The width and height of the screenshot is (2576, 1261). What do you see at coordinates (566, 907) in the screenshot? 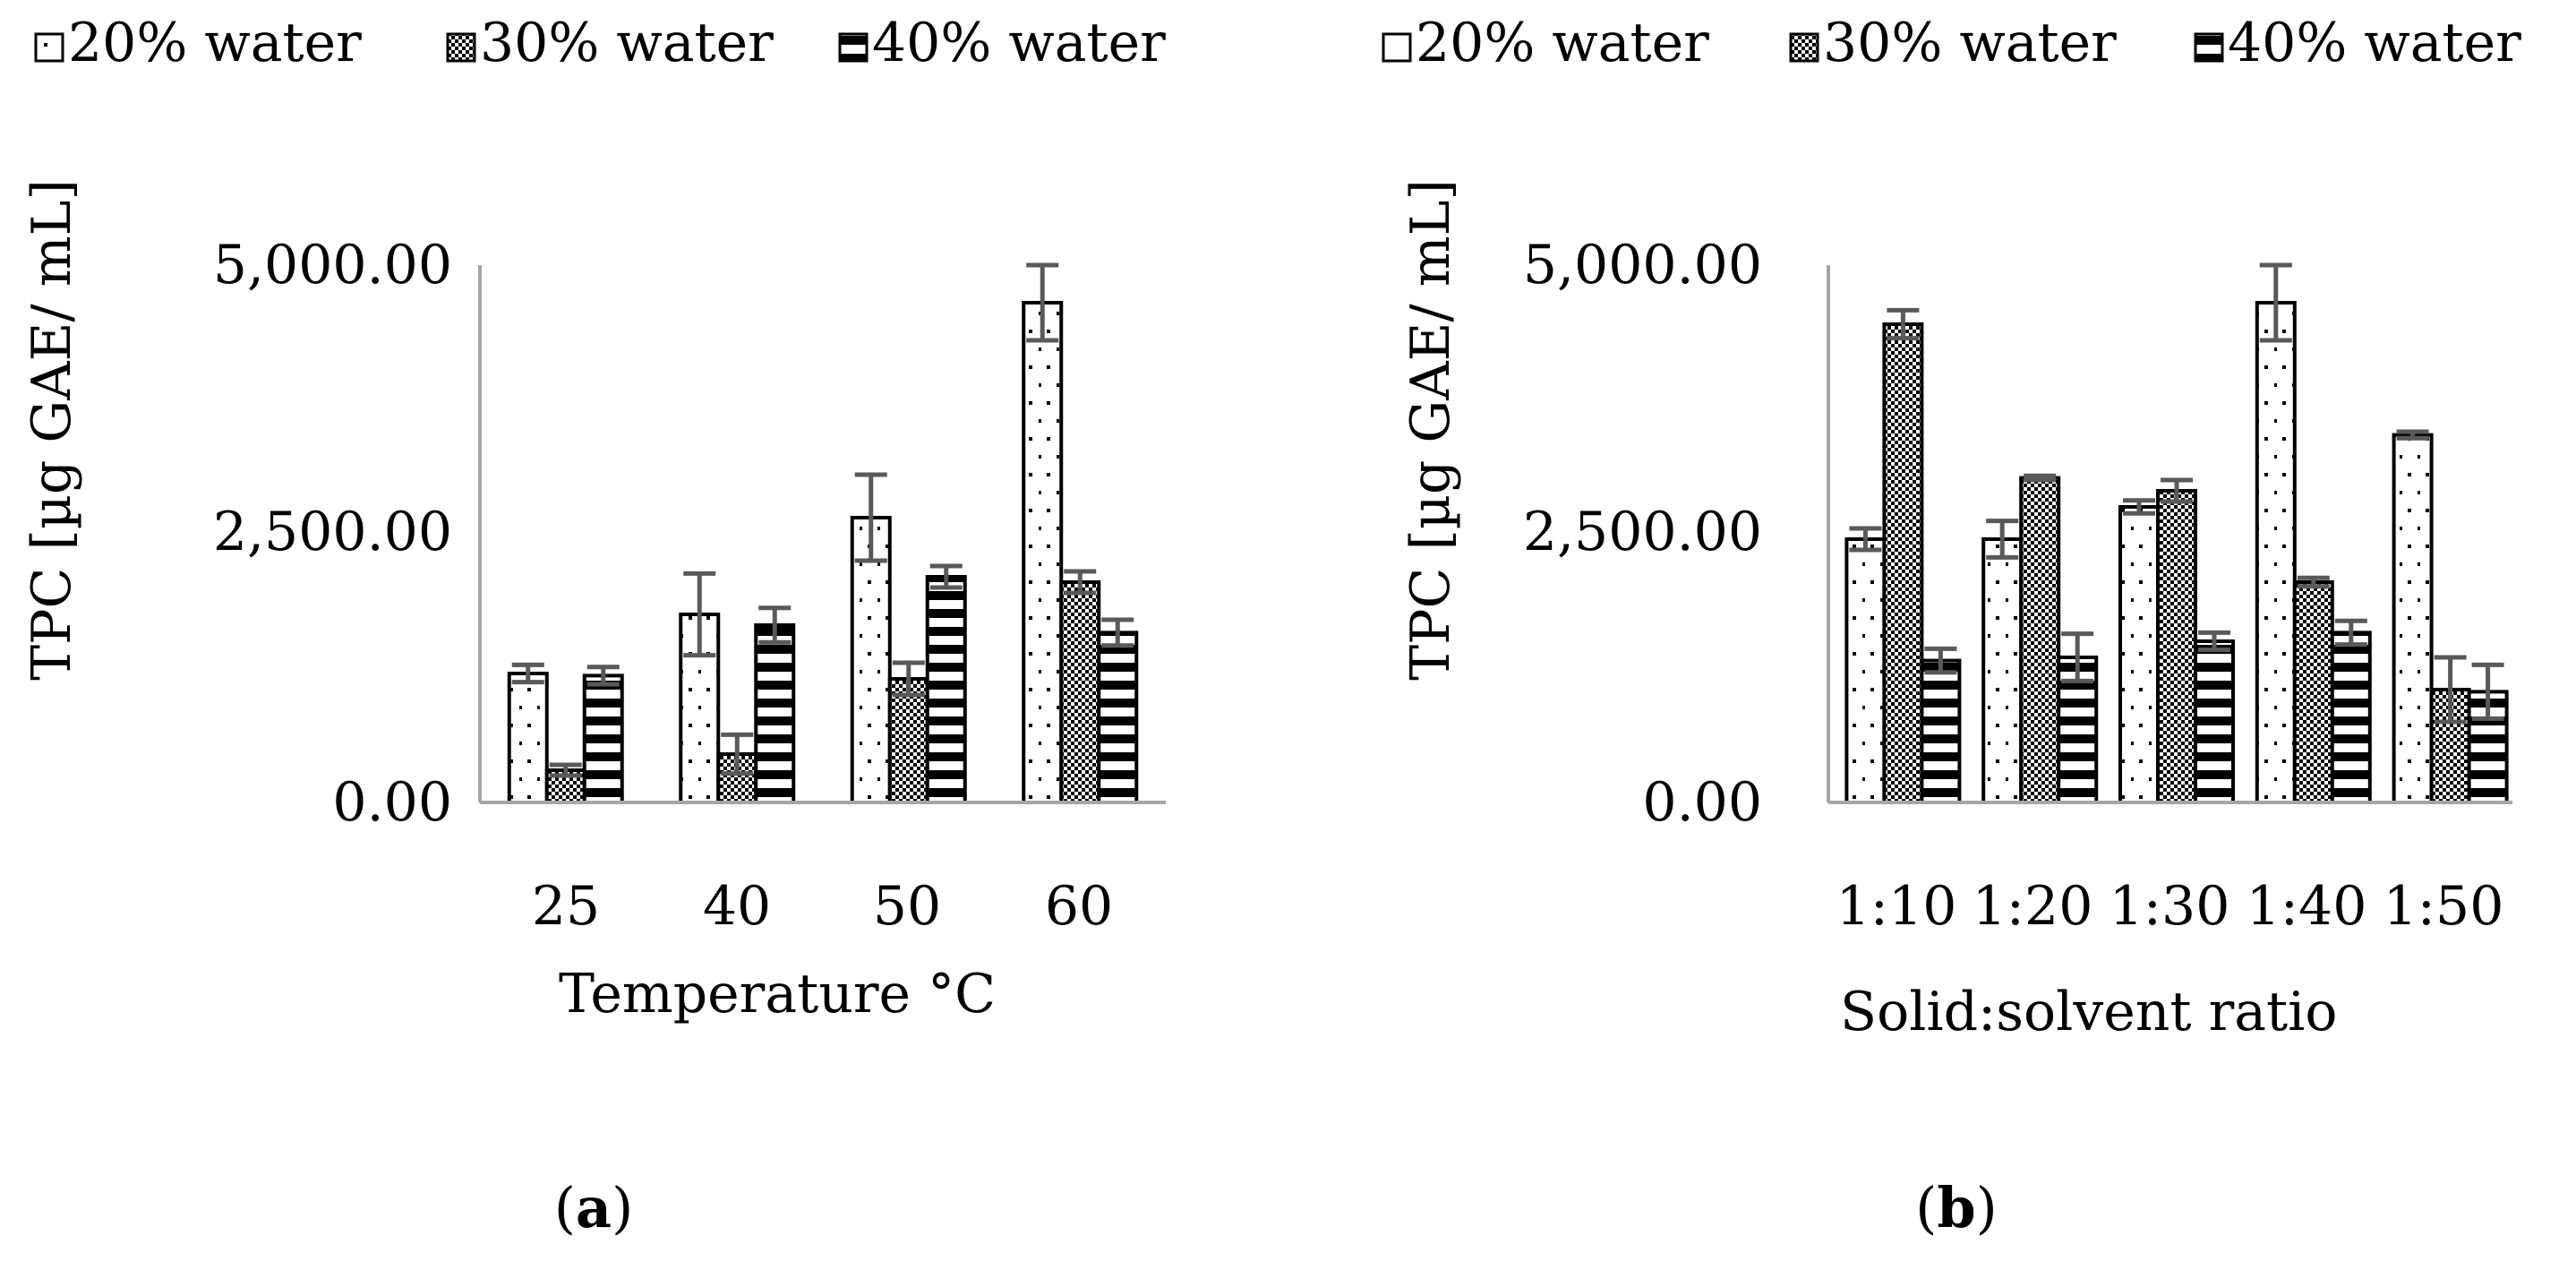
I see `x-tick-a-25: 25` at bounding box center [566, 907].